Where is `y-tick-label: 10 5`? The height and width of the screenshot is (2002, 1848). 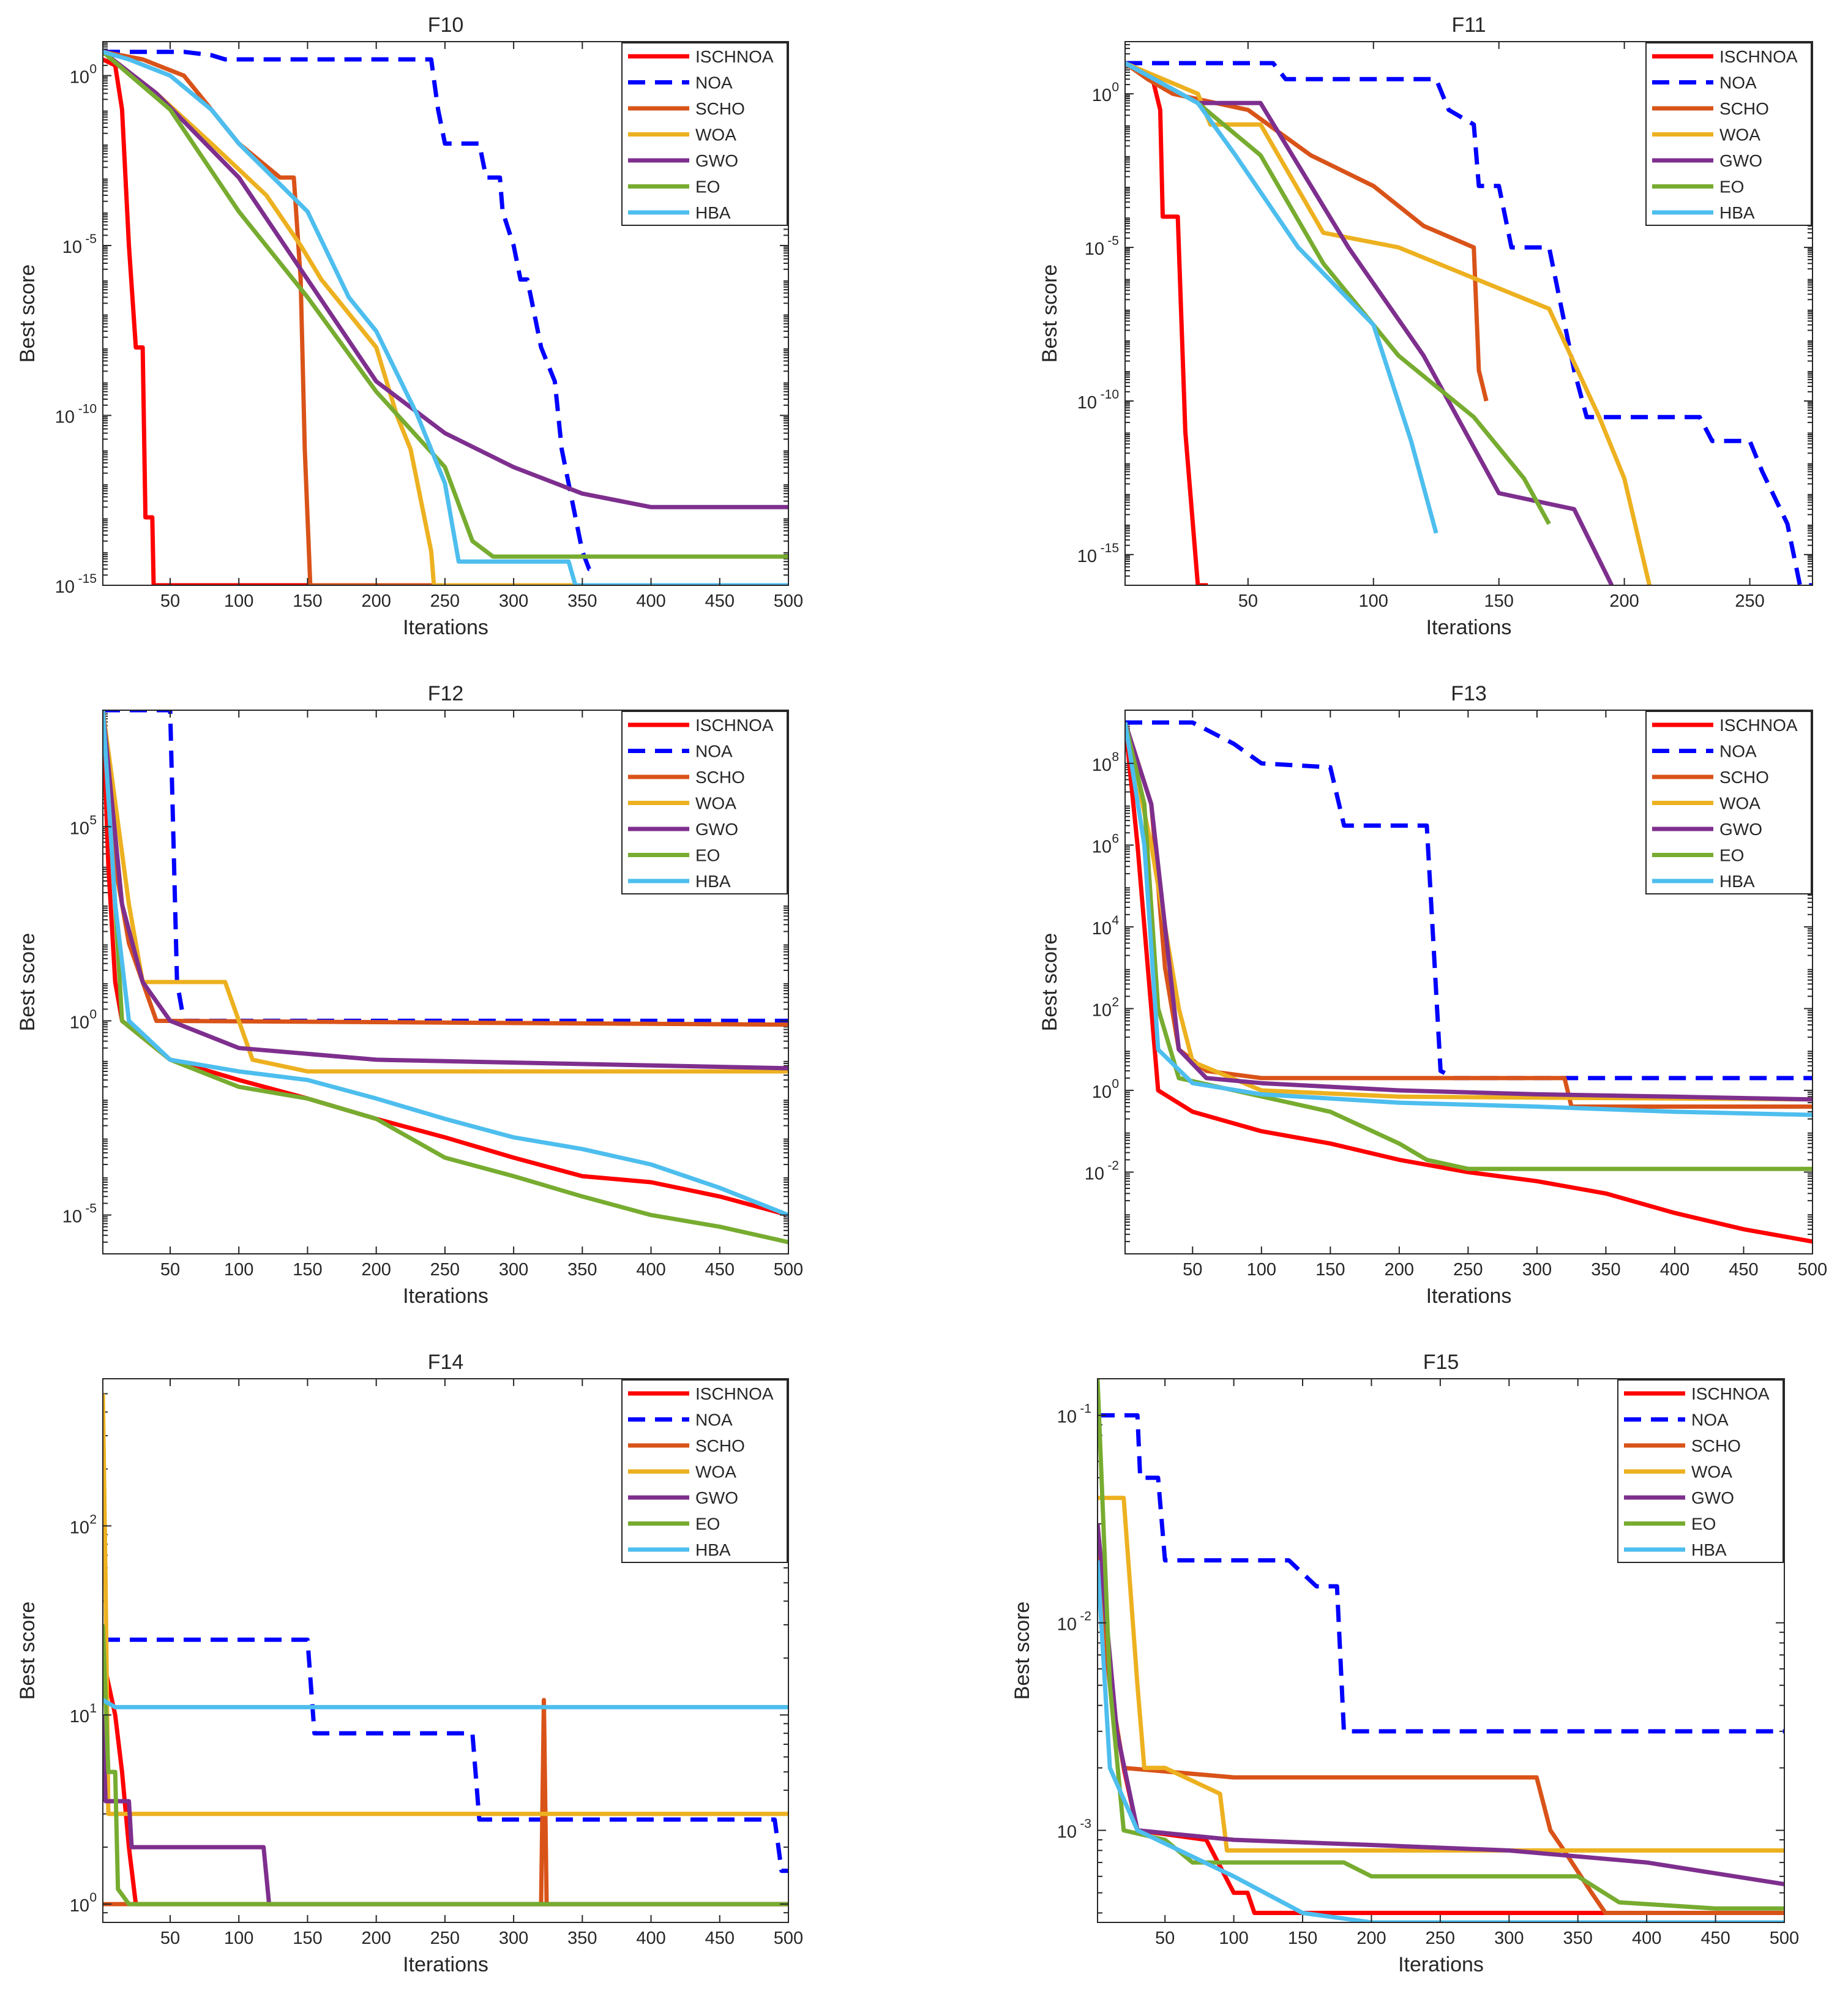 y-tick-label: 10 5 is located at coordinates (83, 826).